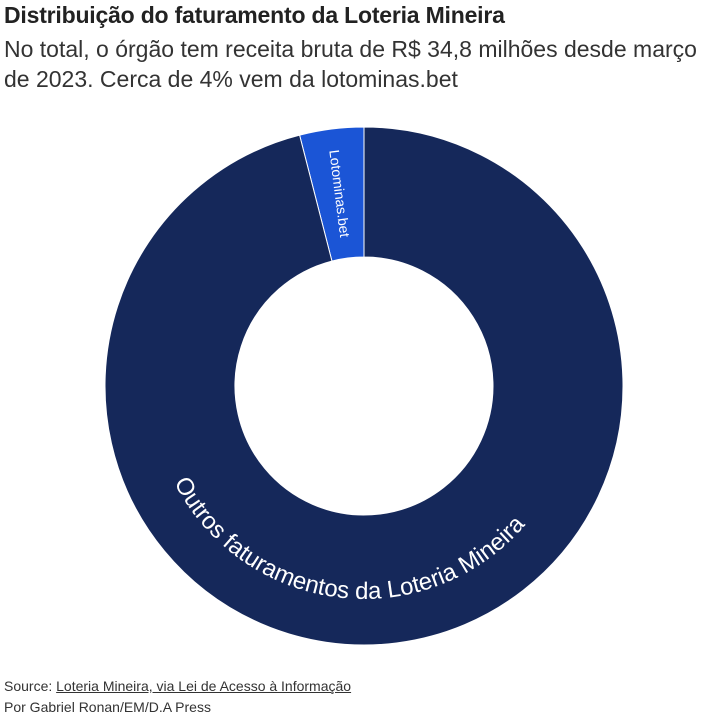 The image size is (704, 722). What do you see at coordinates (107, 707) in the screenshot?
I see `byline: Por Gabriel Ronan/EM/D.A Press` at bounding box center [107, 707].